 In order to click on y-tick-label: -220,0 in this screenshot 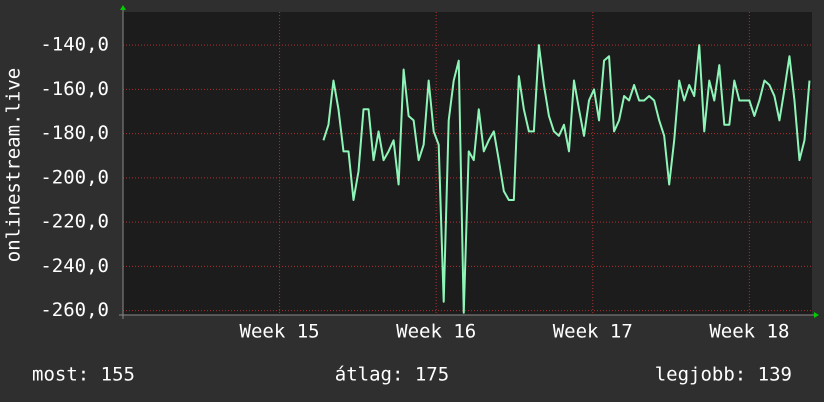, I will do `click(74, 222)`.